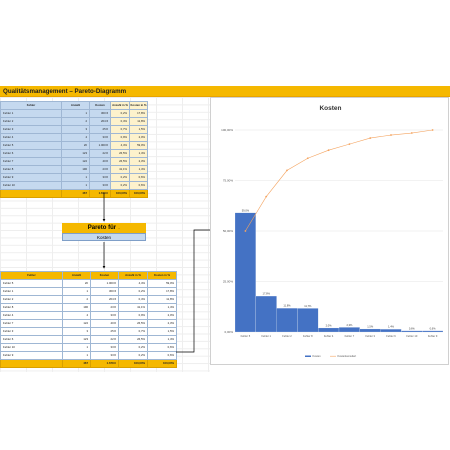 This screenshot has width=450, height=450. I want to click on table-row: Fehler 6 123 22 €26,5% 1,4%, so click(74, 153).